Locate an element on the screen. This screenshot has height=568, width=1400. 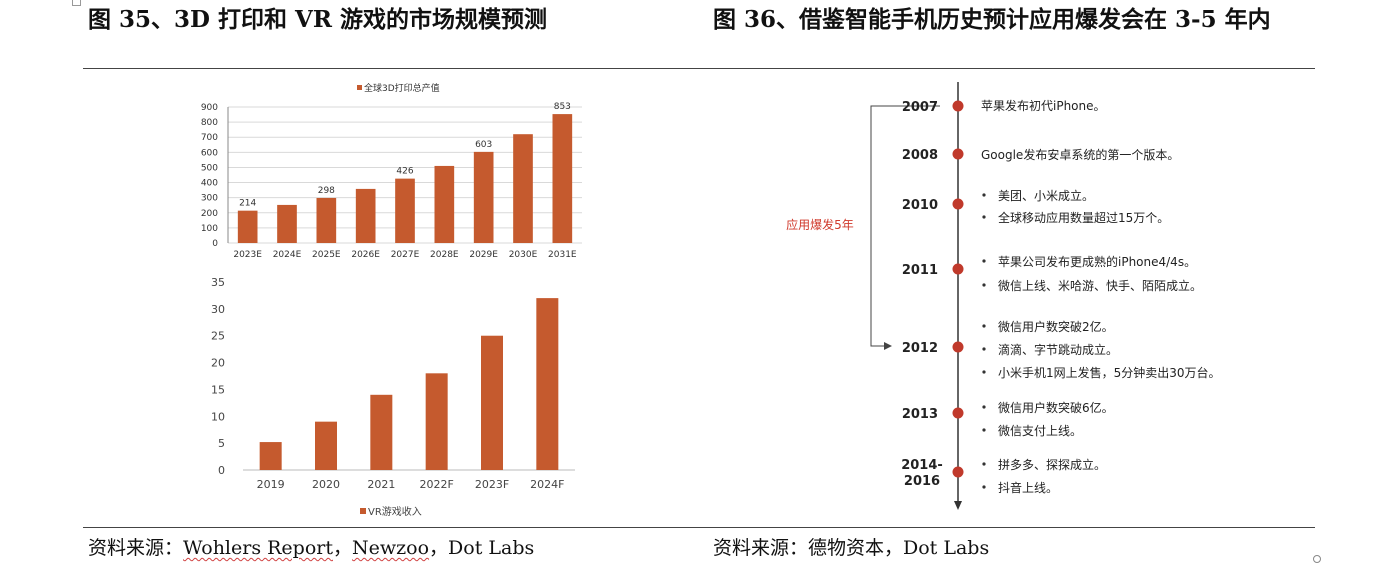
corner-mark is located at coordinates (76, 3).